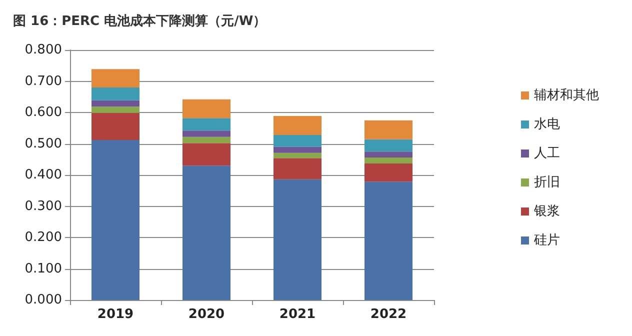  Describe the element at coordinates (566, 95) in the screenshot. I see `legend-label: 辅材和其他` at that location.